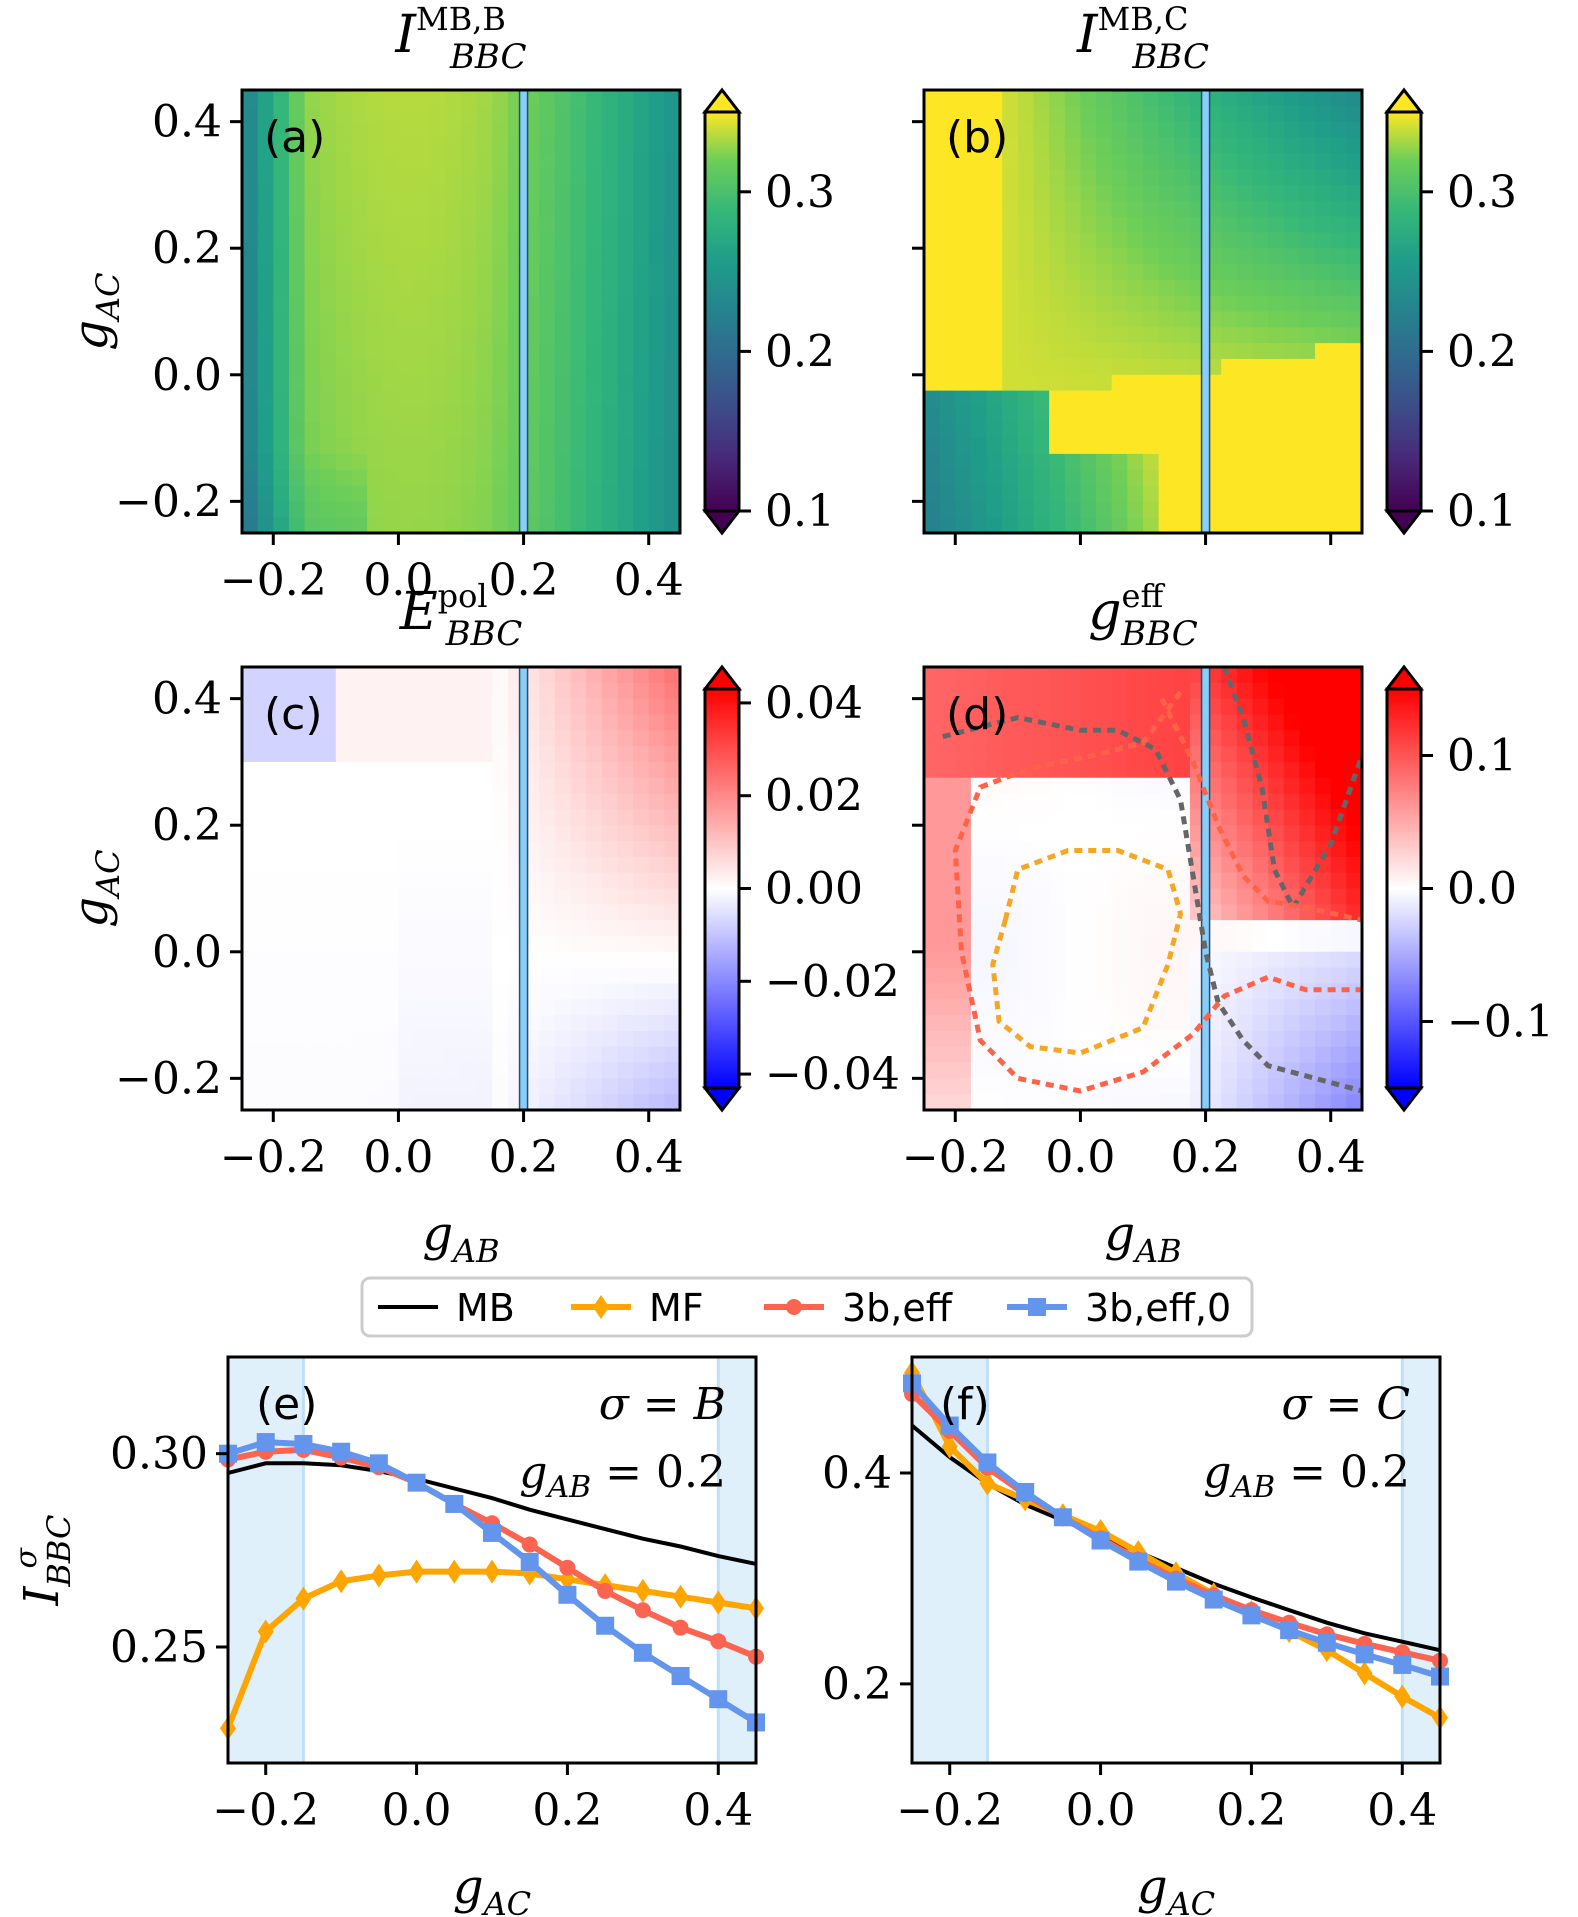 The image size is (1578, 1917). I want to click on chart-title: Epol BBC, so click(461, 615).